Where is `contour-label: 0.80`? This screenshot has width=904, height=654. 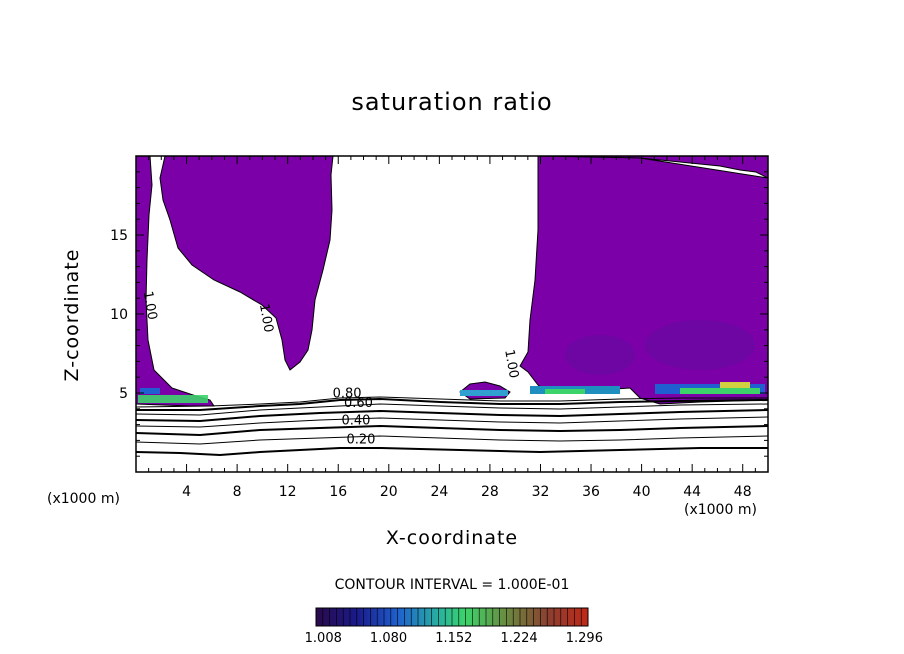 contour-label: 0.80 is located at coordinates (347, 394).